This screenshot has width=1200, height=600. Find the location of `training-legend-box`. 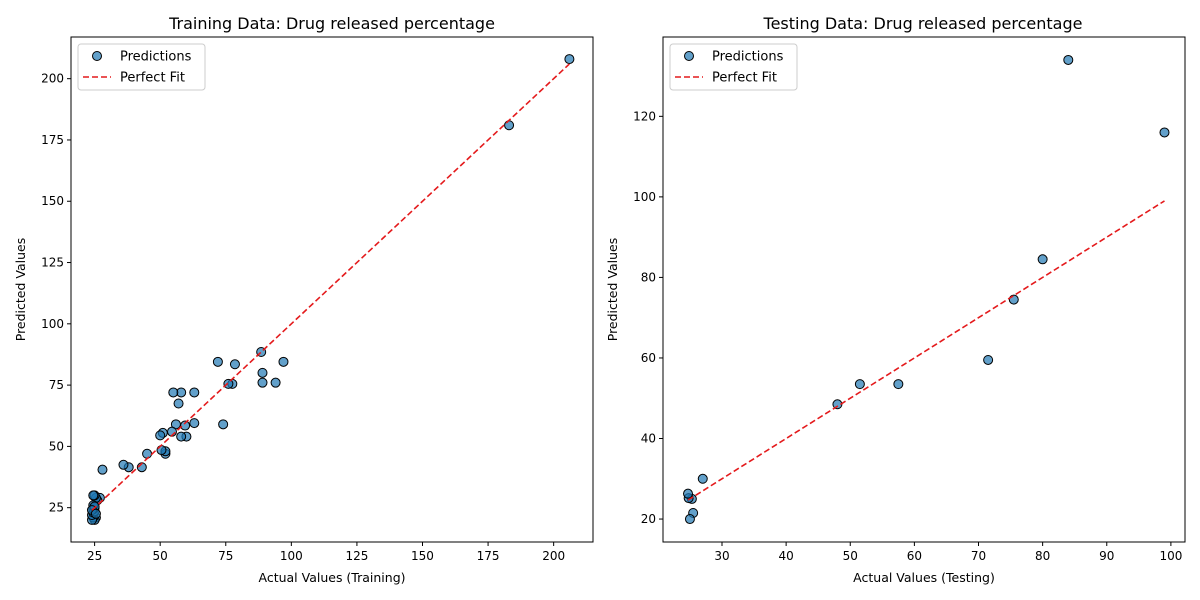

training-legend-box is located at coordinates (141, 67).